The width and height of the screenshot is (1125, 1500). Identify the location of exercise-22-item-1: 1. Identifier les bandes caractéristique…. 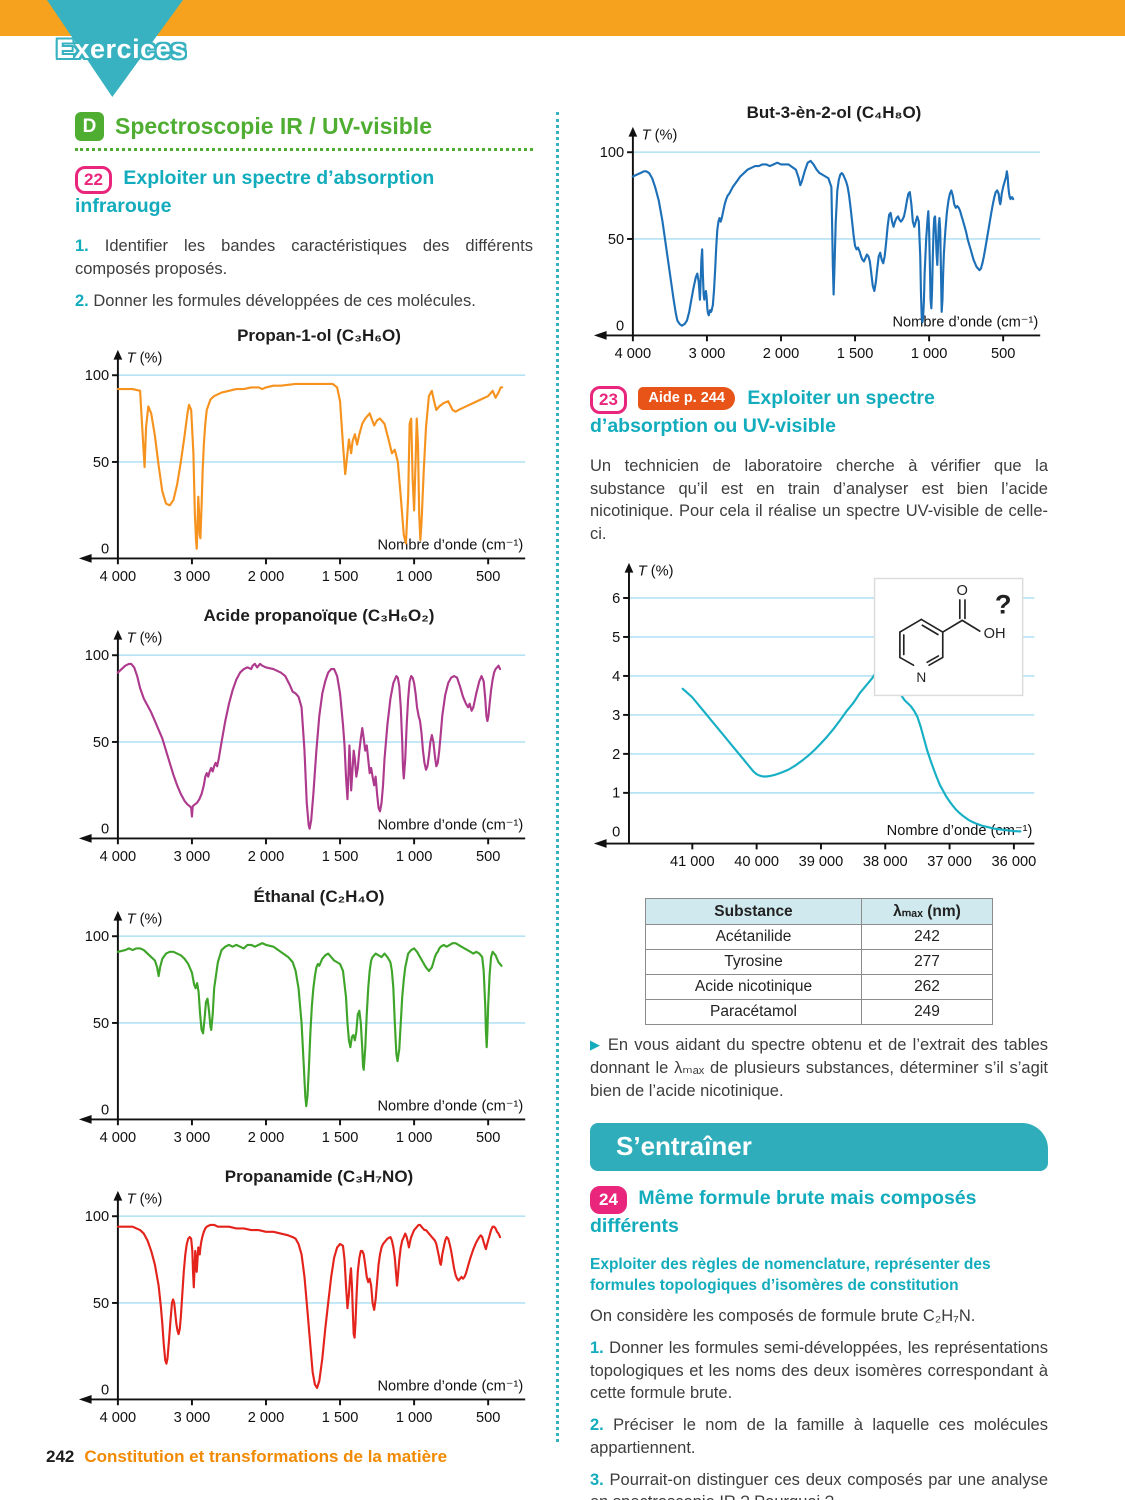
(304, 258).